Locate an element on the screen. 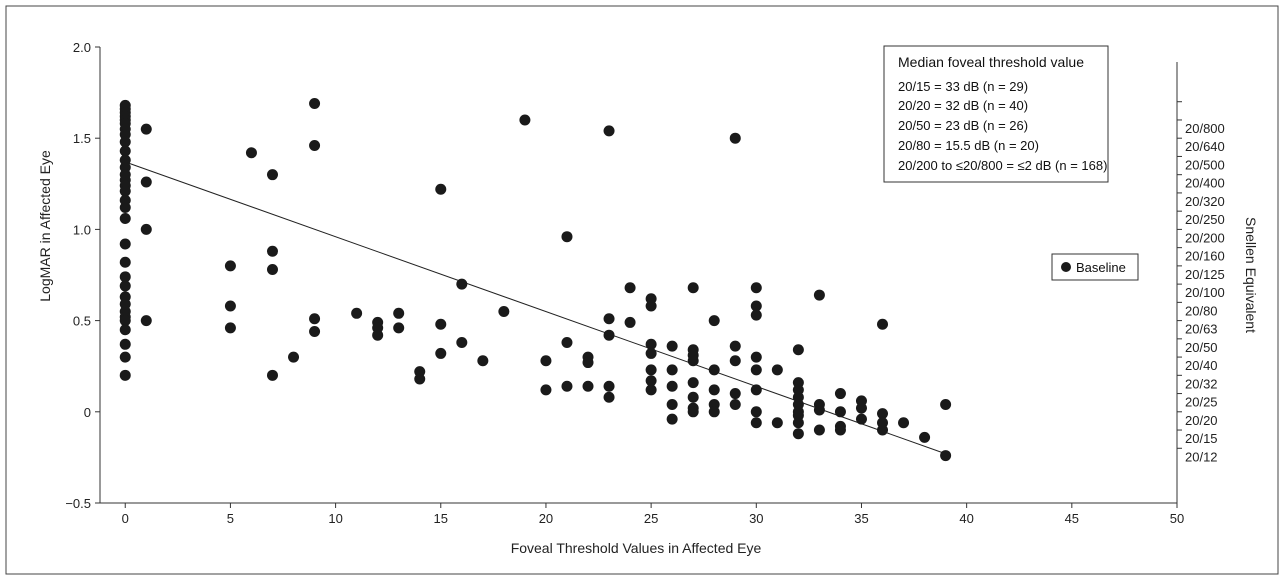 This screenshot has height=580, width=1284. legend-label: Baseline is located at coordinates (1101, 267).